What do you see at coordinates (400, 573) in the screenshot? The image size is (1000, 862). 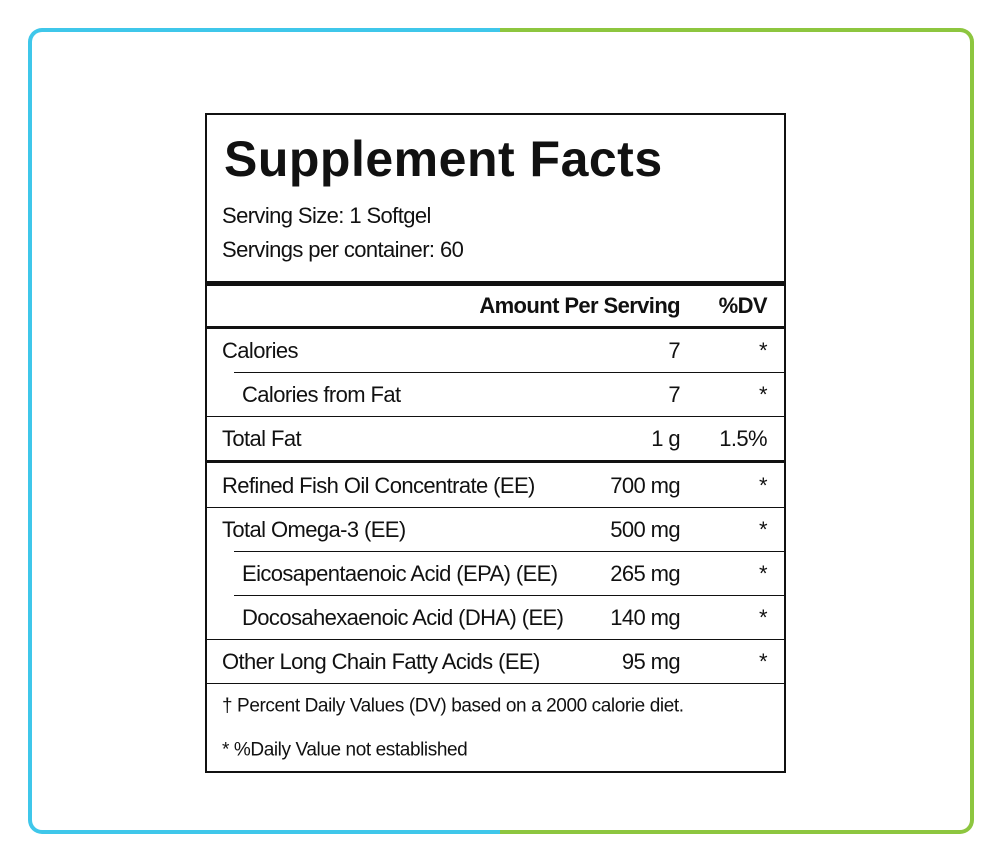 I see `nutrient-name: Eicosapentaenoic Acid (EPA) (EE)` at bounding box center [400, 573].